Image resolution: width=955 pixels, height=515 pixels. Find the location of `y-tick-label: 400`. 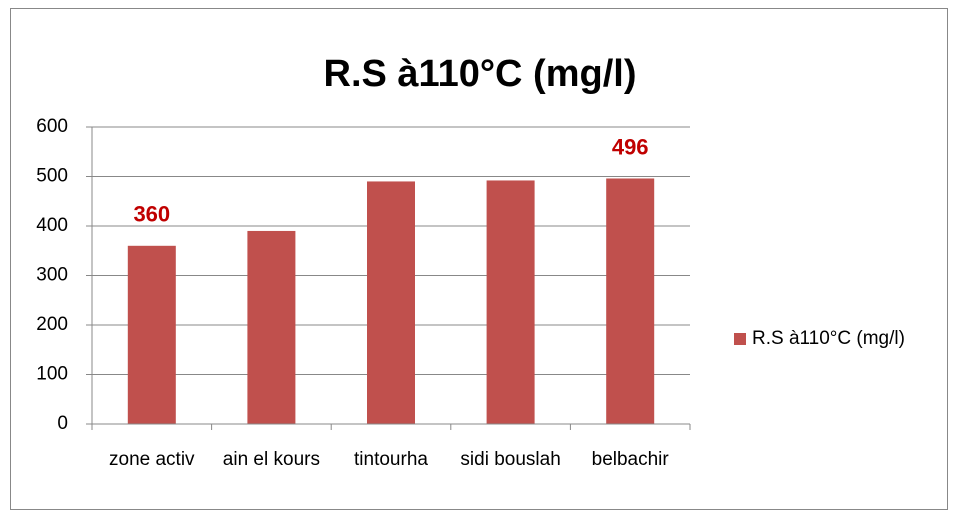

y-tick-label: 400 is located at coordinates (52, 225).